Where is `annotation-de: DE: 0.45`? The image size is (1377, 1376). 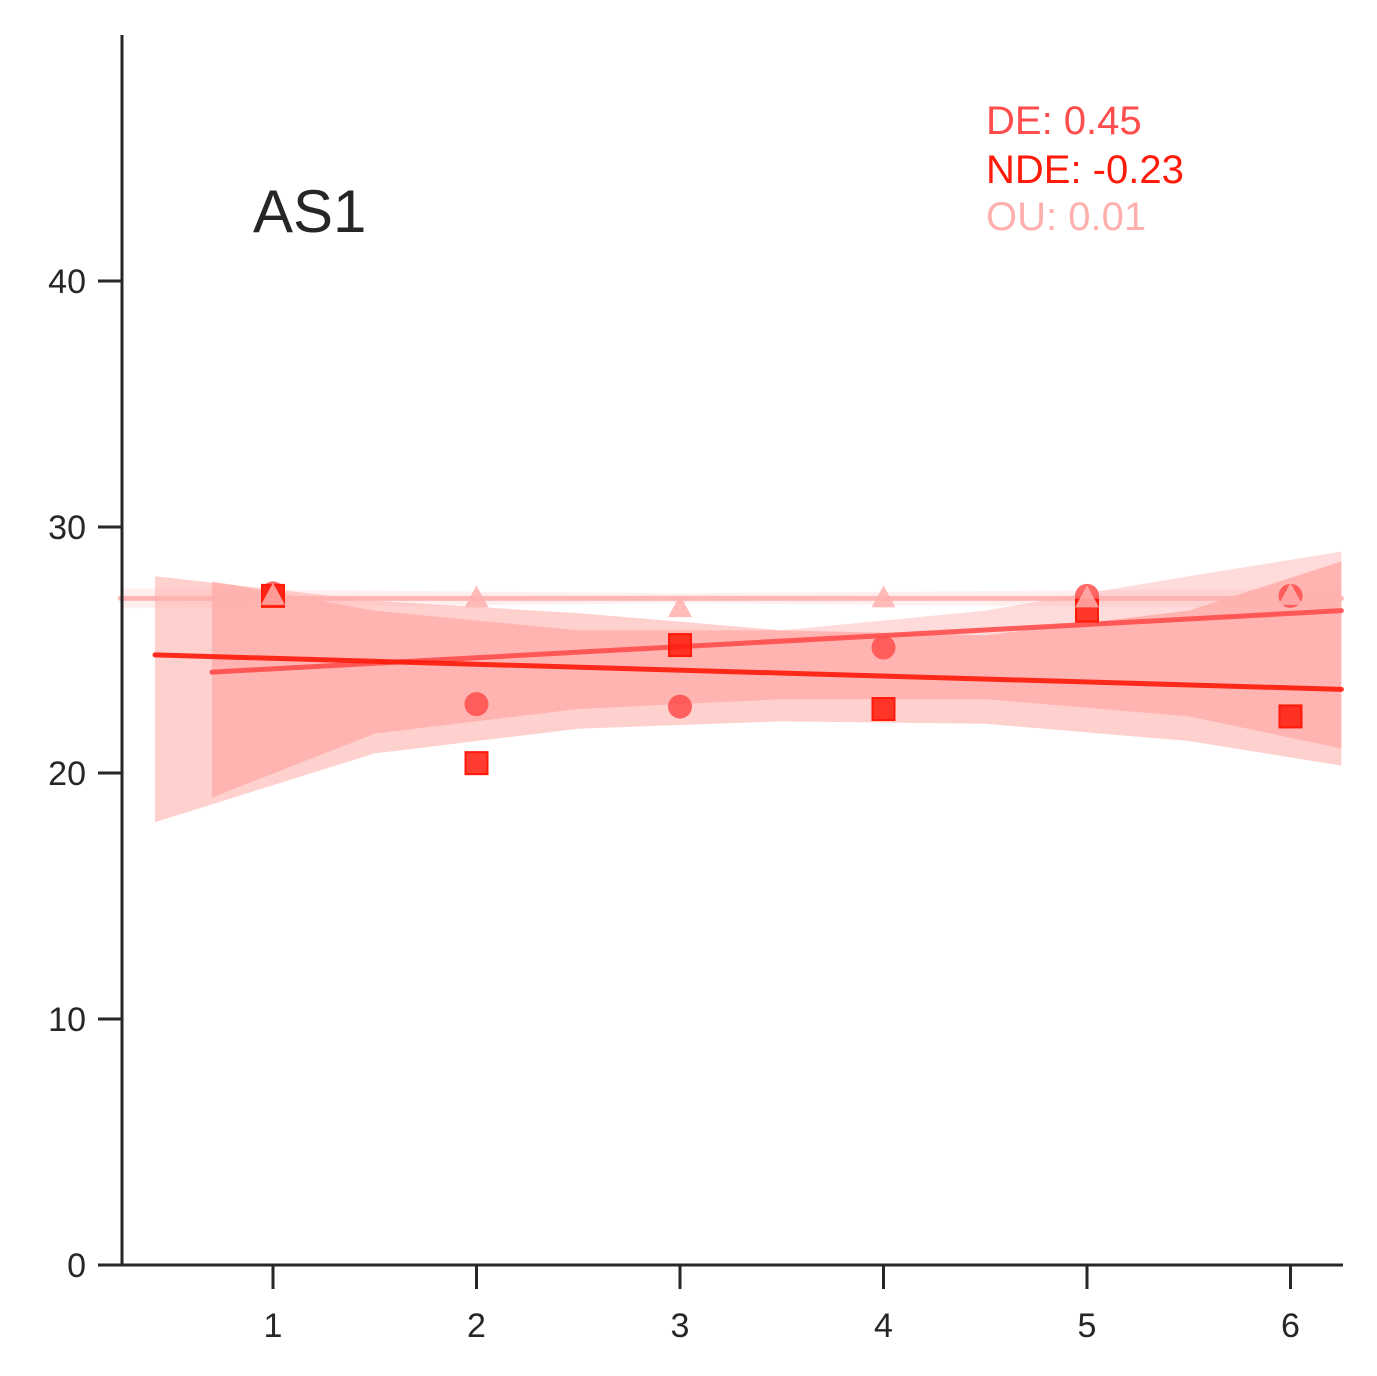 annotation-de: DE: 0.45 is located at coordinates (1064, 121).